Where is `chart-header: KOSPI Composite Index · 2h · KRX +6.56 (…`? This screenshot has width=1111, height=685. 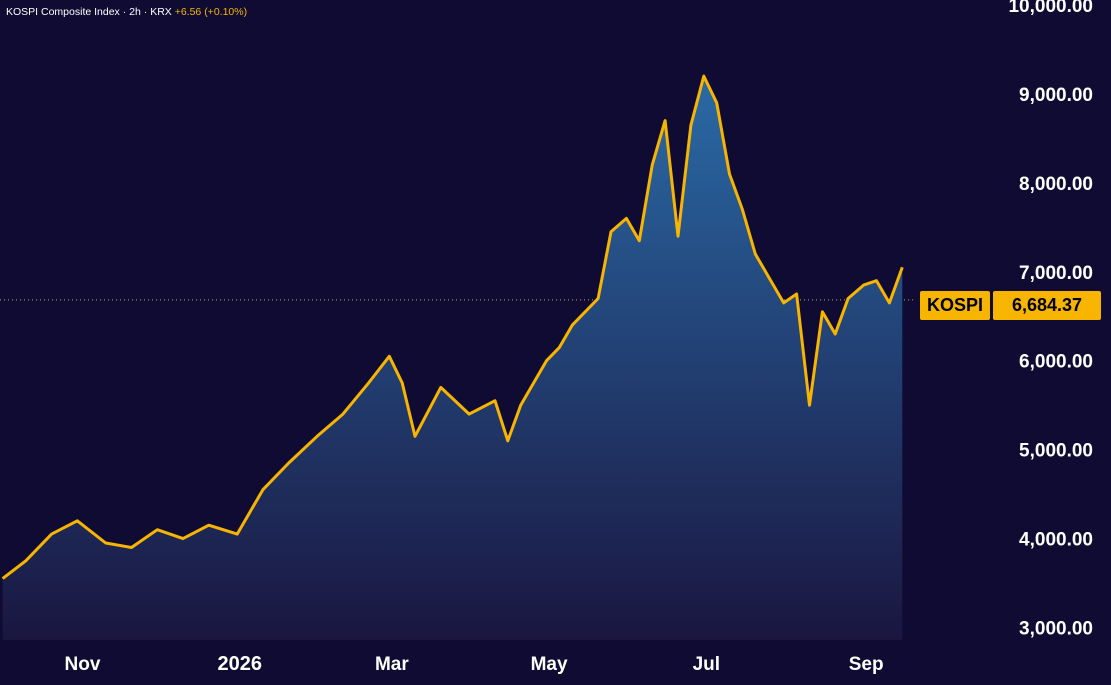 chart-header: KOSPI Composite Index · 2h · KRX +6.56 (… is located at coordinates (126, 12).